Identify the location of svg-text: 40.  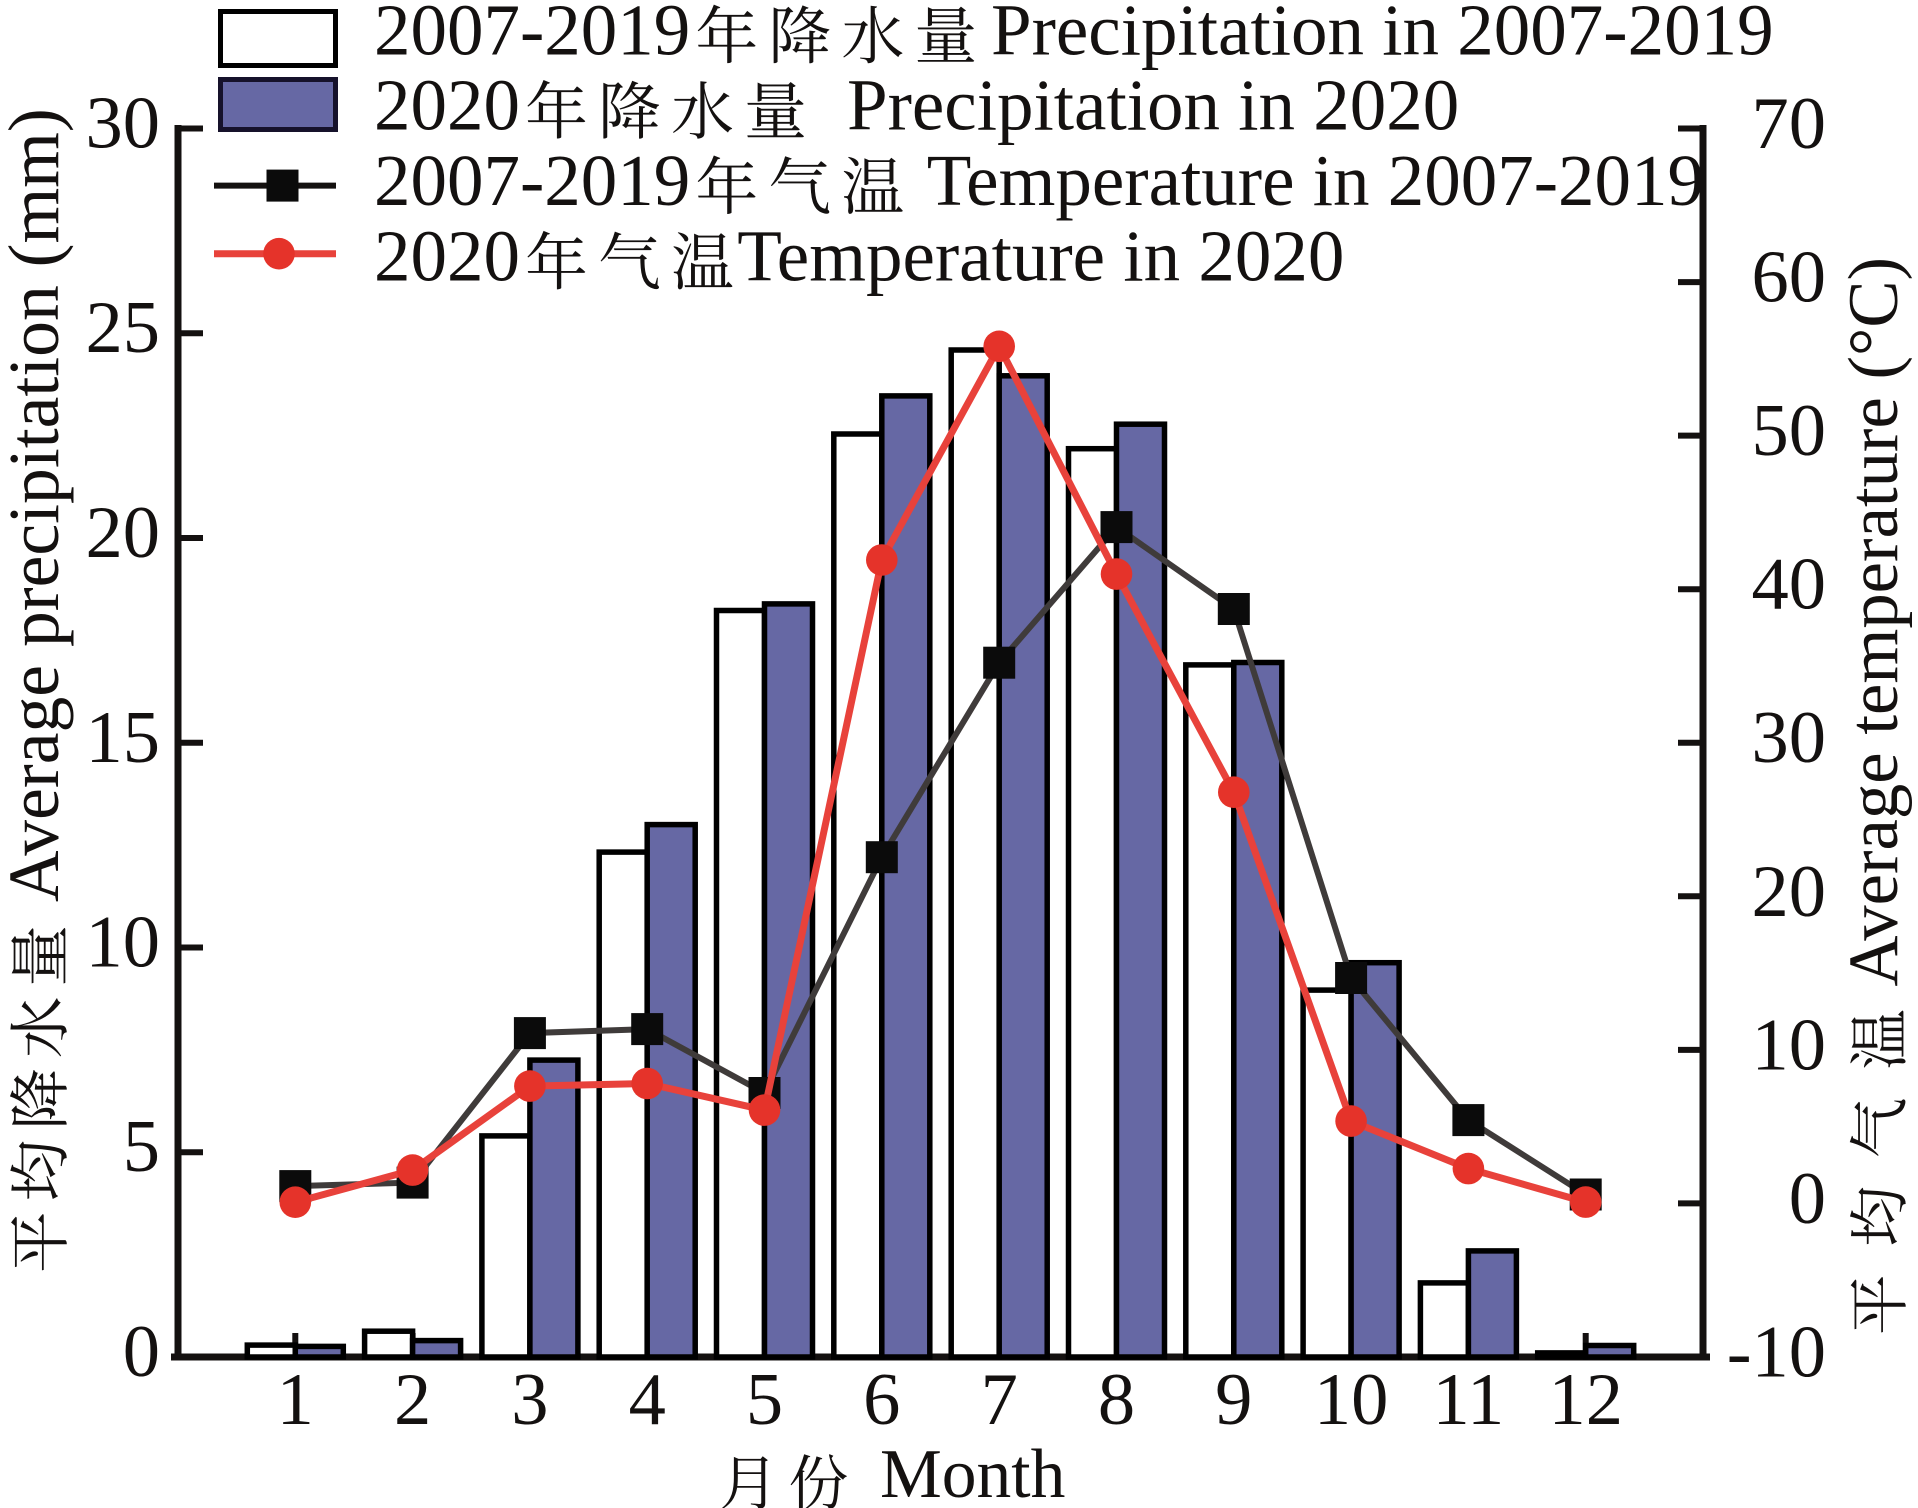
(1789, 585).